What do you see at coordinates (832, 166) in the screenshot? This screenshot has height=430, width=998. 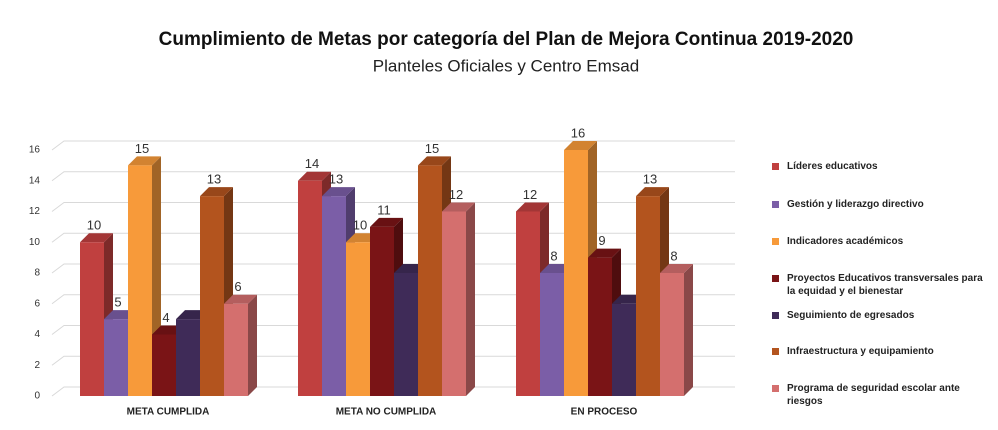 I see `legend-label: Líderes educativos` at bounding box center [832, 166].